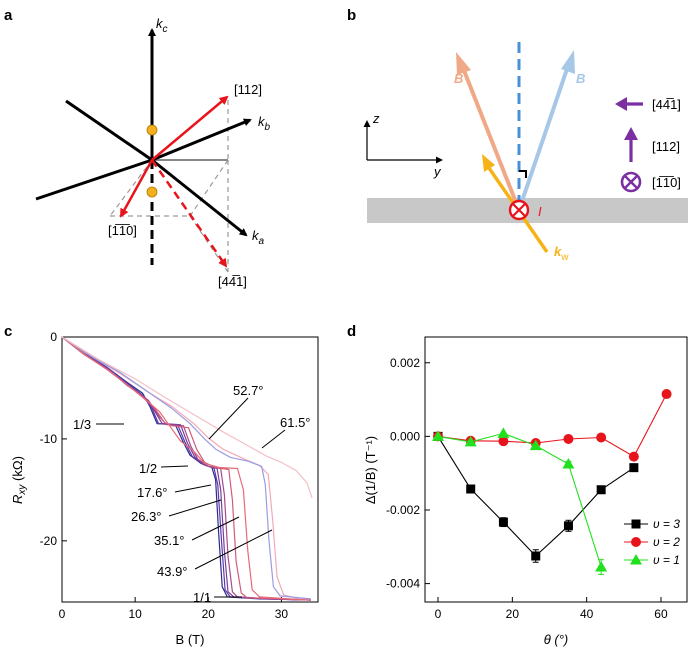 This screenshot has width=698, height=659. Describe the element at coordinates (122, 230) in the screenshot. I see `label-1m10: [1̅1̅0]` at that location.